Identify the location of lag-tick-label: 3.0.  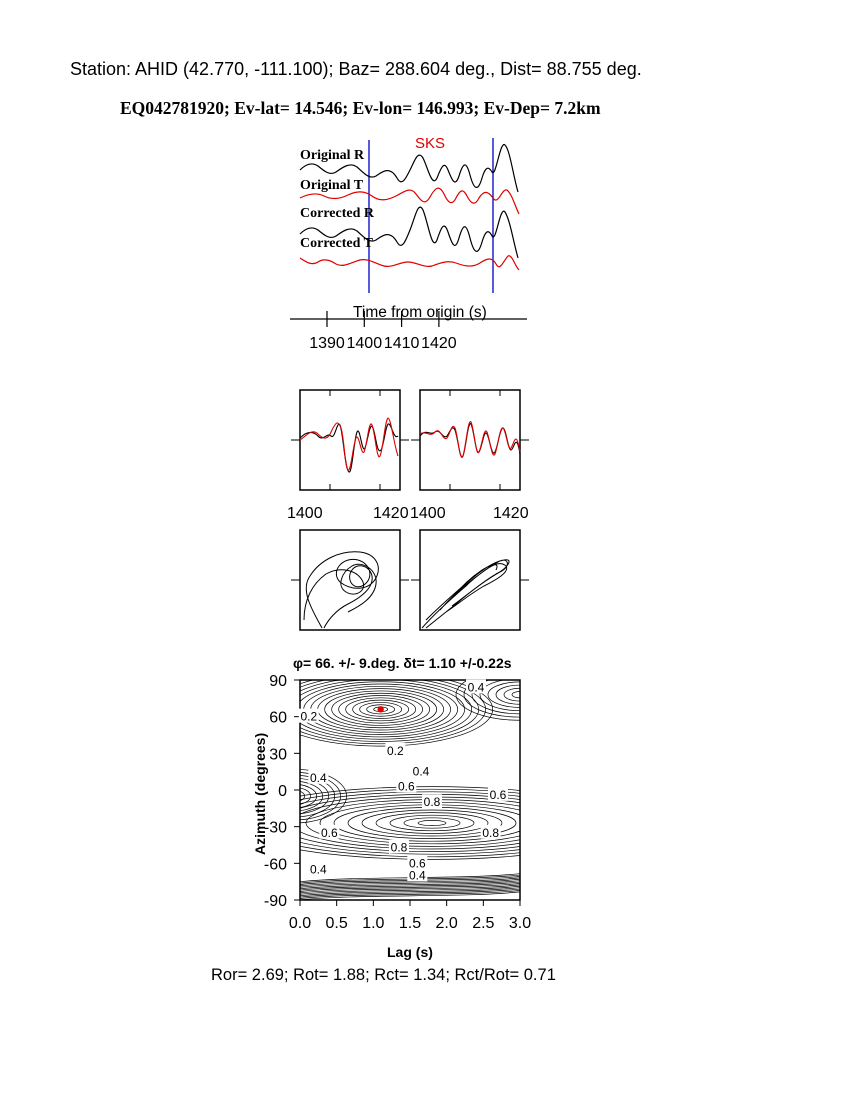
(520, 923).